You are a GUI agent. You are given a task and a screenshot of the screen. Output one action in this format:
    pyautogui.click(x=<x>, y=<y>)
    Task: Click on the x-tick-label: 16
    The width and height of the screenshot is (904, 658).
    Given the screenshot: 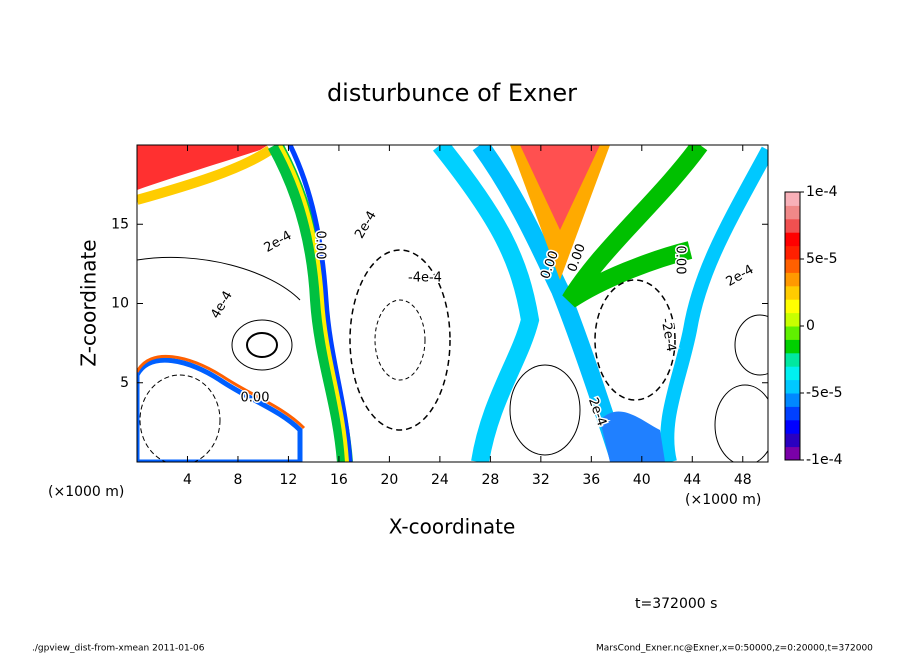 What is the action you would take?
    pyautogui.click(x=339, y=480)
    